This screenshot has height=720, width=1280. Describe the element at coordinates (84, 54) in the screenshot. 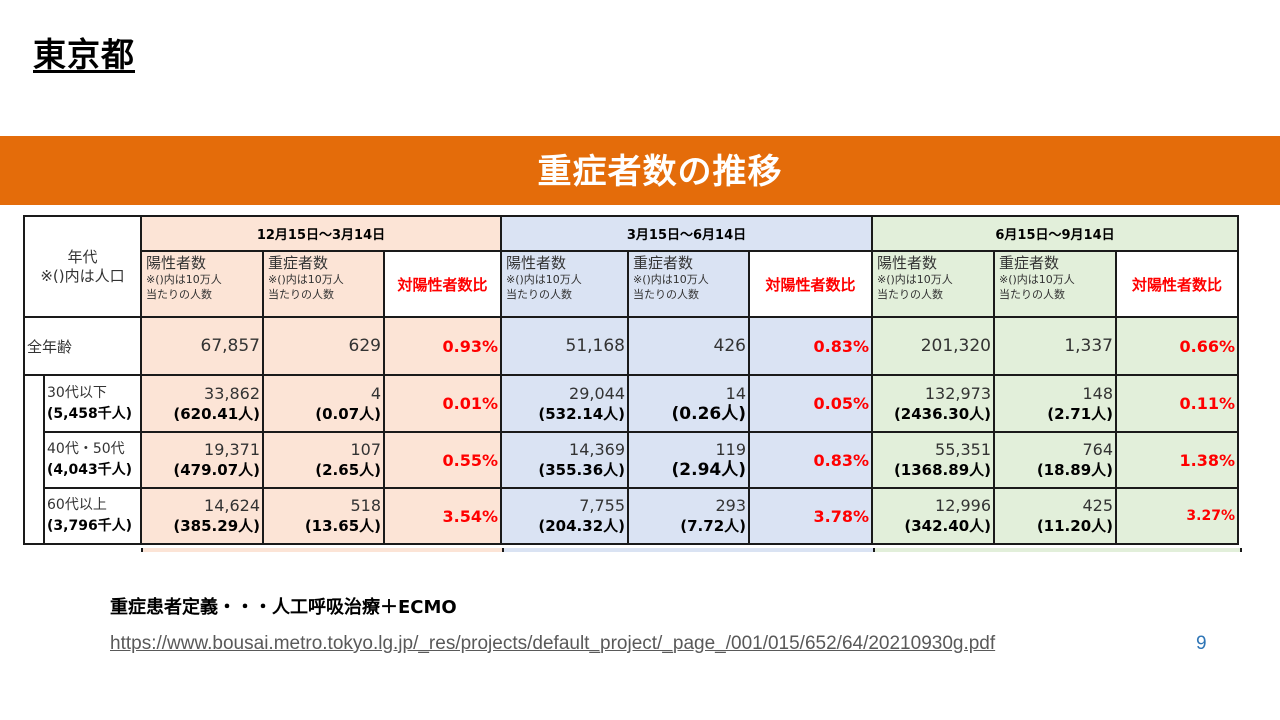

I see `region-title: 東京都` at that location.